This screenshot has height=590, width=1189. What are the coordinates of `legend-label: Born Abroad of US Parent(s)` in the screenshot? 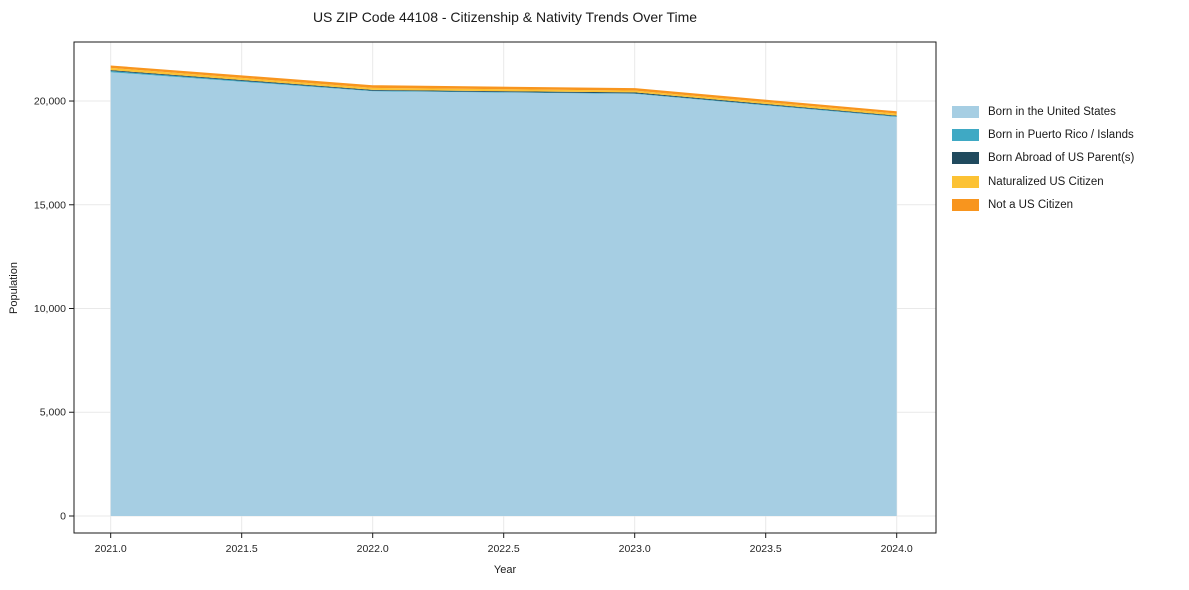 It's located at (1061, 158).